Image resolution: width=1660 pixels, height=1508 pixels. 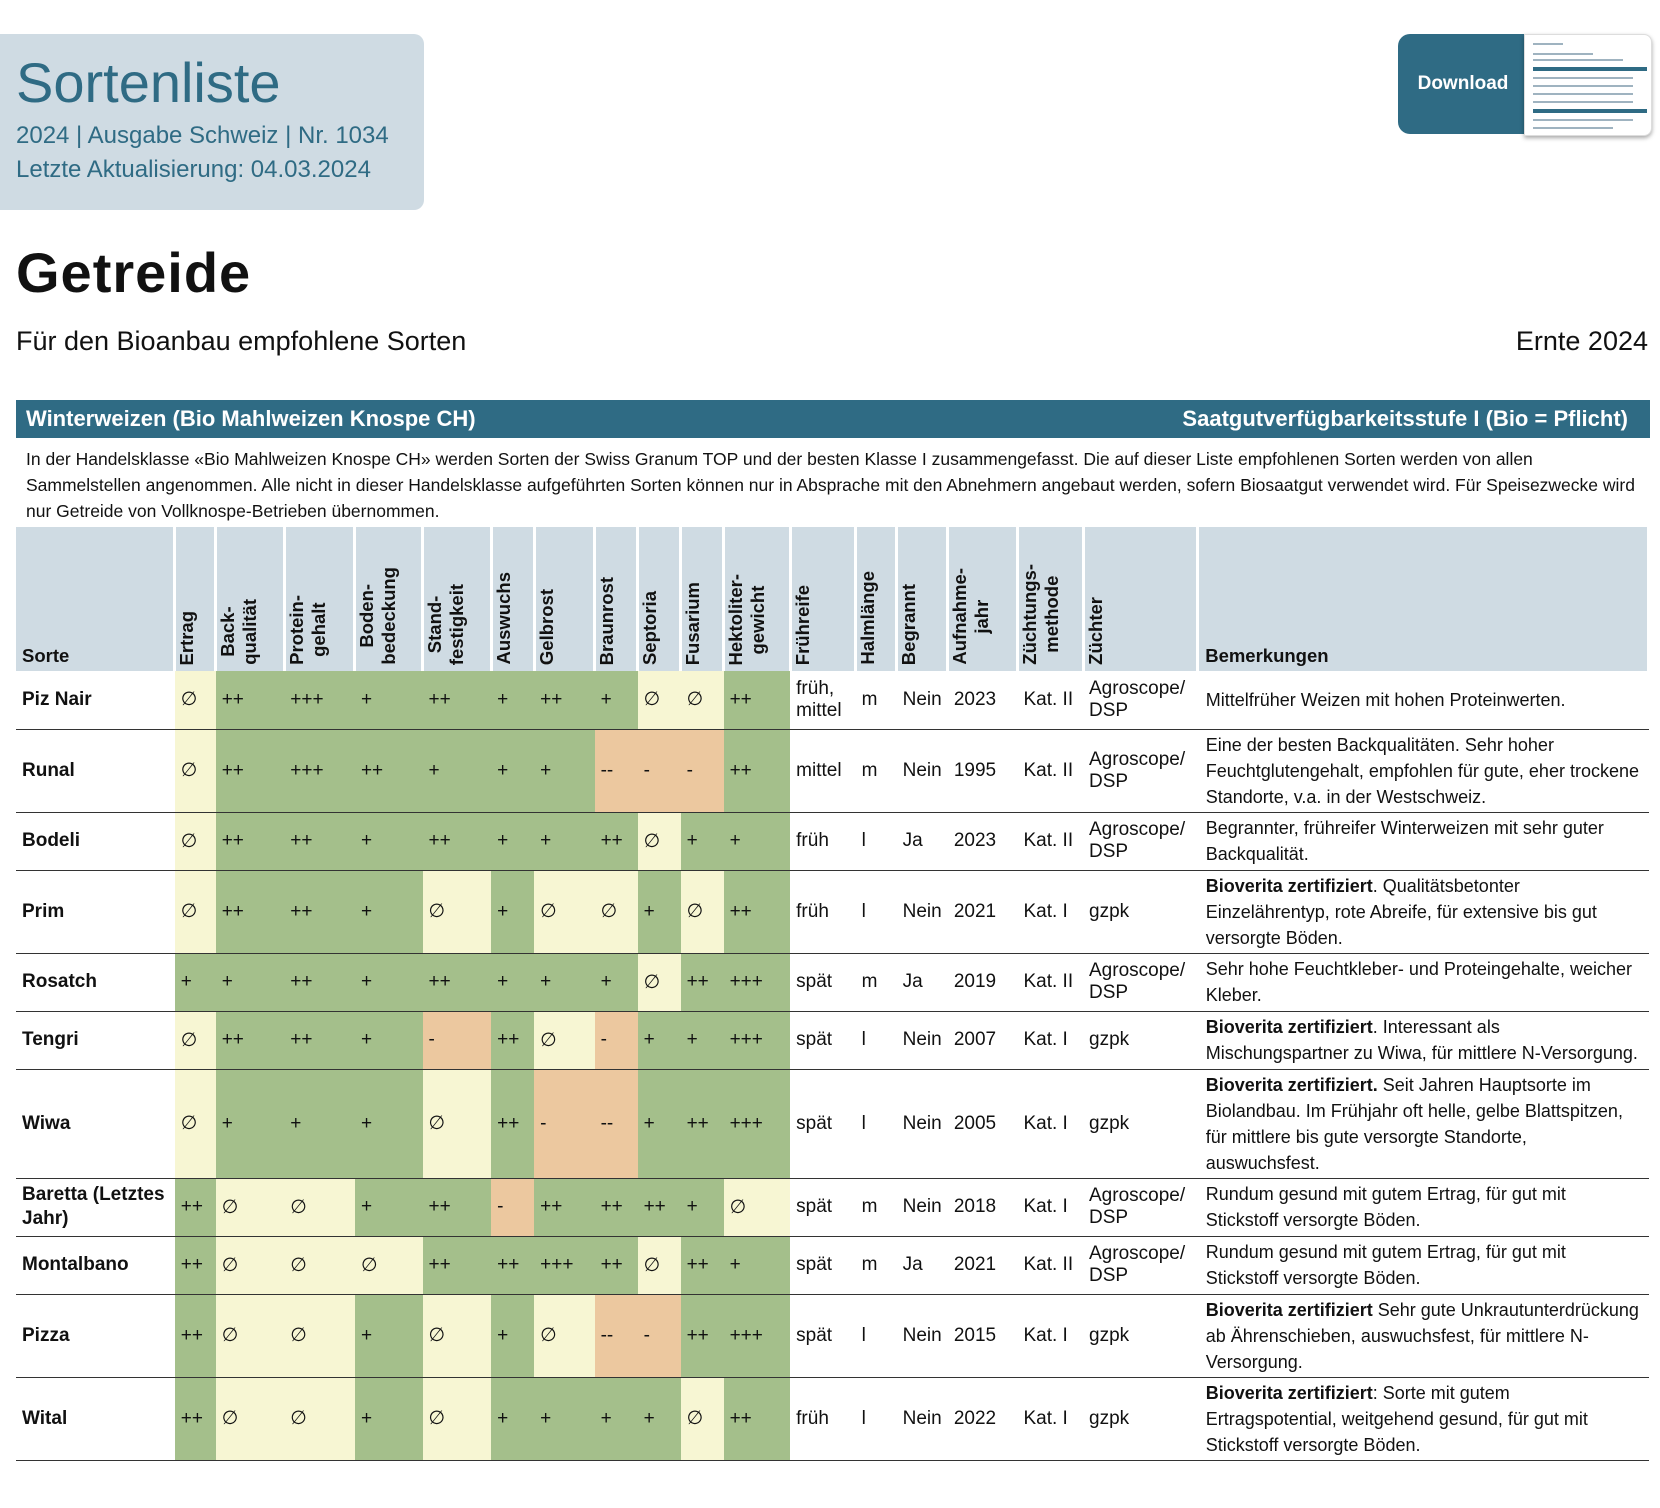 What do you see at coordinates (693, 623) in the screenshot?
I see `col-header-label: Fusarium` at bounding box center [693, 623].